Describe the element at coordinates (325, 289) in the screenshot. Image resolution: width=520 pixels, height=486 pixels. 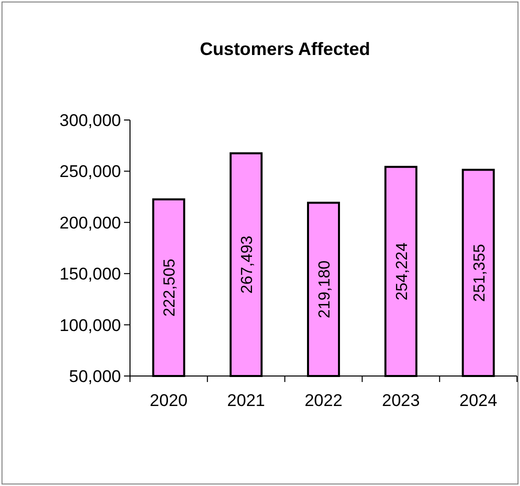
I see `data-label: 219,180` at that location.